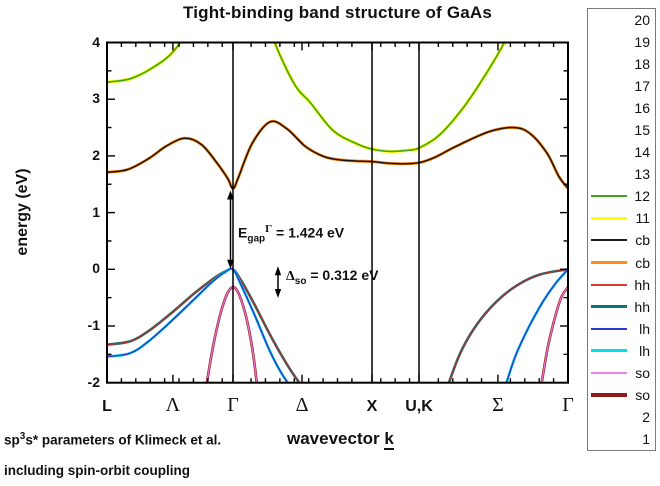 Image resolution: width=660 pixels, height=486 pixels. I want to click on y-tick-label--2: -2, so click(93, 381).